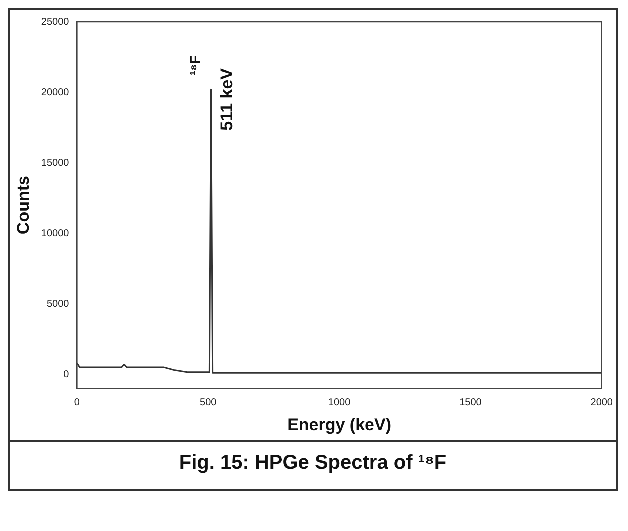 This screenshot has height=531, width=628. What do you see at coordinates (471, 402) in the screenshot?
I see `x-tick-label: 1500` at bounding box center [471, 402].